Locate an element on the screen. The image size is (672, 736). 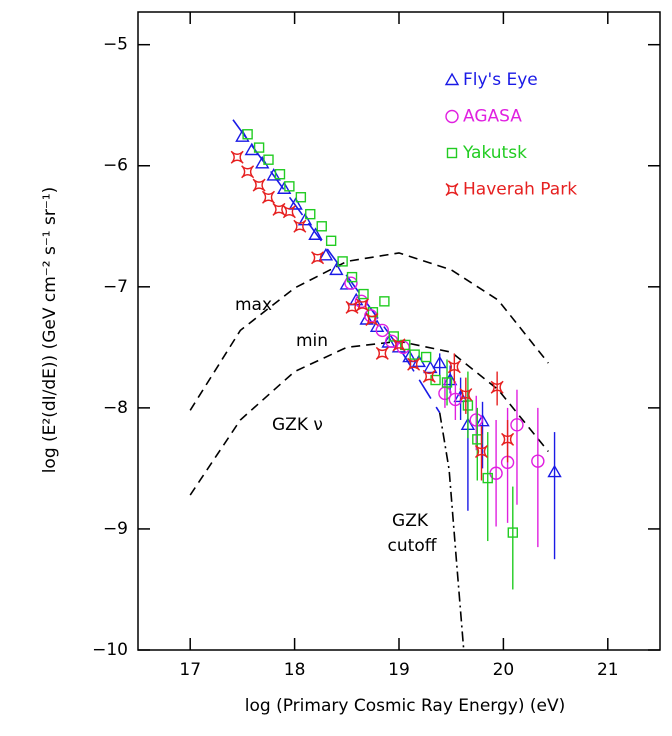
x-tick-label: 18 is located at coordinates (295, 670).